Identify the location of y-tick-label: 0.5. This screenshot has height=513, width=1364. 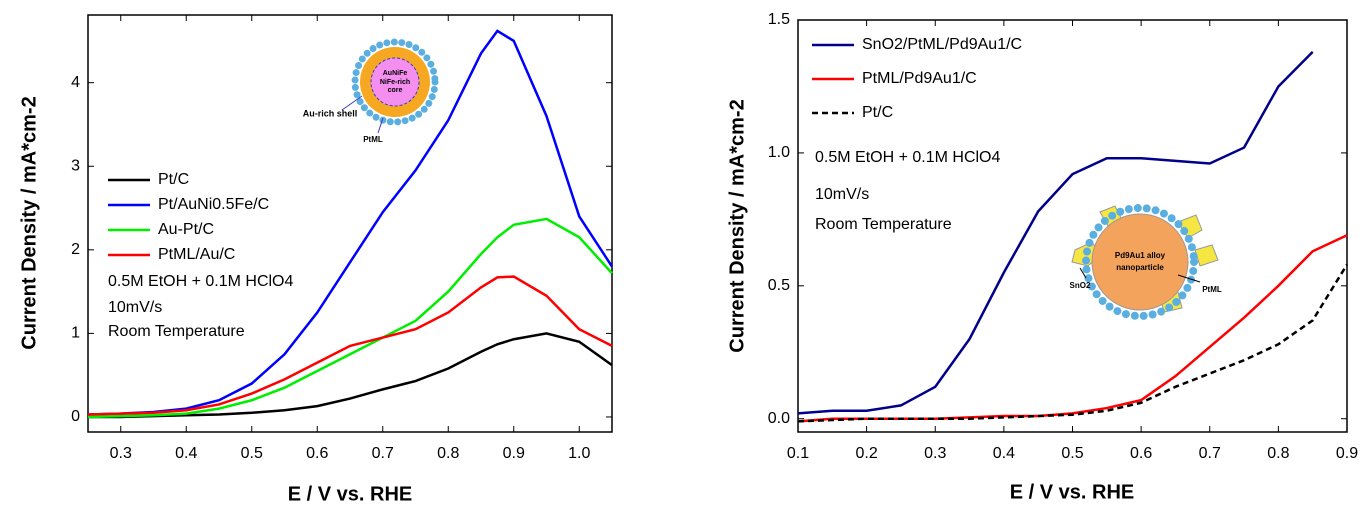
(779, 285).